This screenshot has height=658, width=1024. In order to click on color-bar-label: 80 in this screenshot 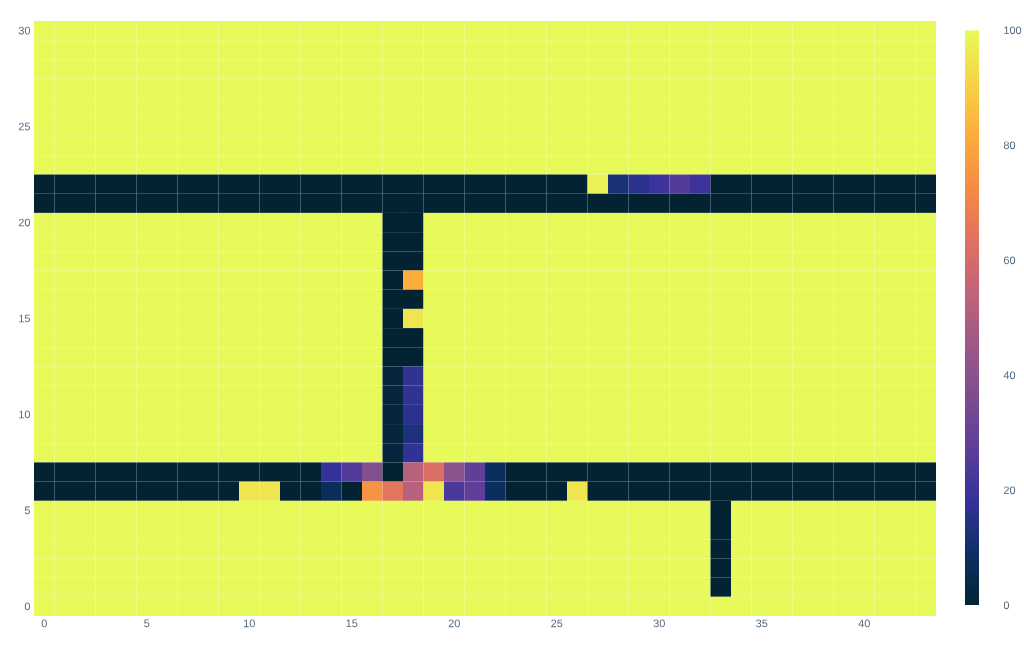, I will do `click(1009, 145)`.